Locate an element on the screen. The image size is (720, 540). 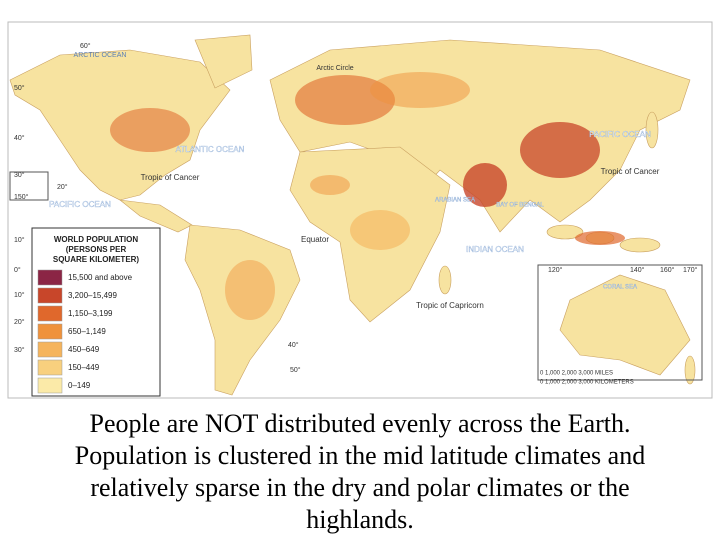
grid-label: 60° is located at coordinates (85, 46).